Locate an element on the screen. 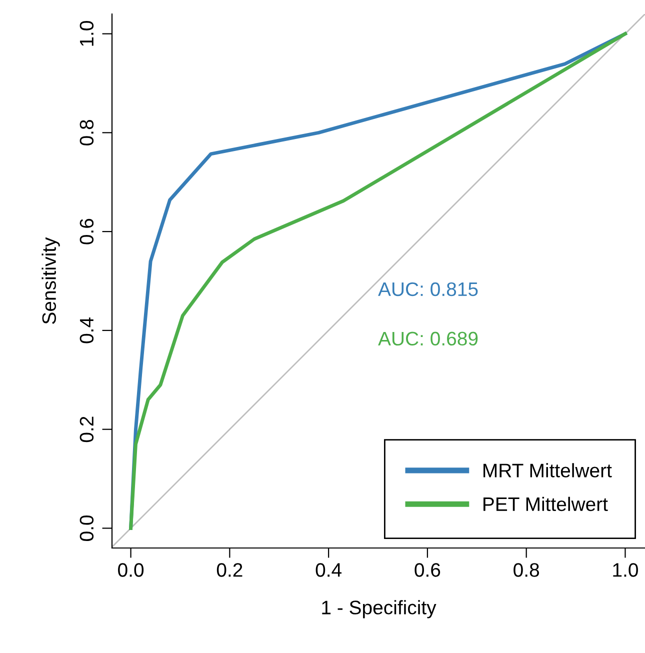  y-tick-label: 1.0 is located at coordinates (87, 33).